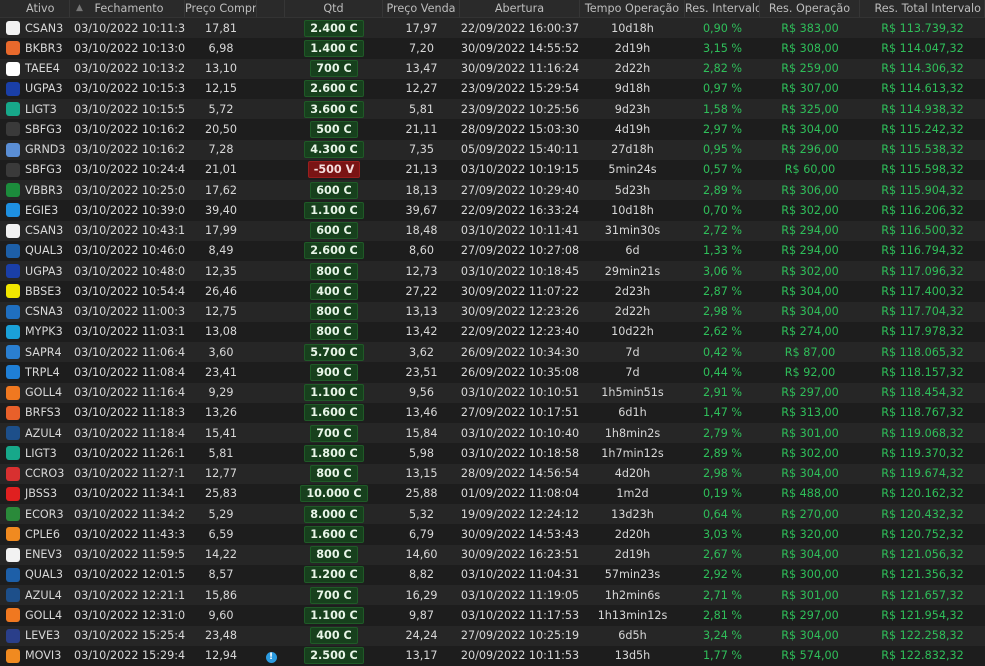 The height and width of the screenshot is (666, 985). Describe the element at coordinates (810, 534) in the screenshot. I see `cell-res-operacao: R$ 320,00` at that location.